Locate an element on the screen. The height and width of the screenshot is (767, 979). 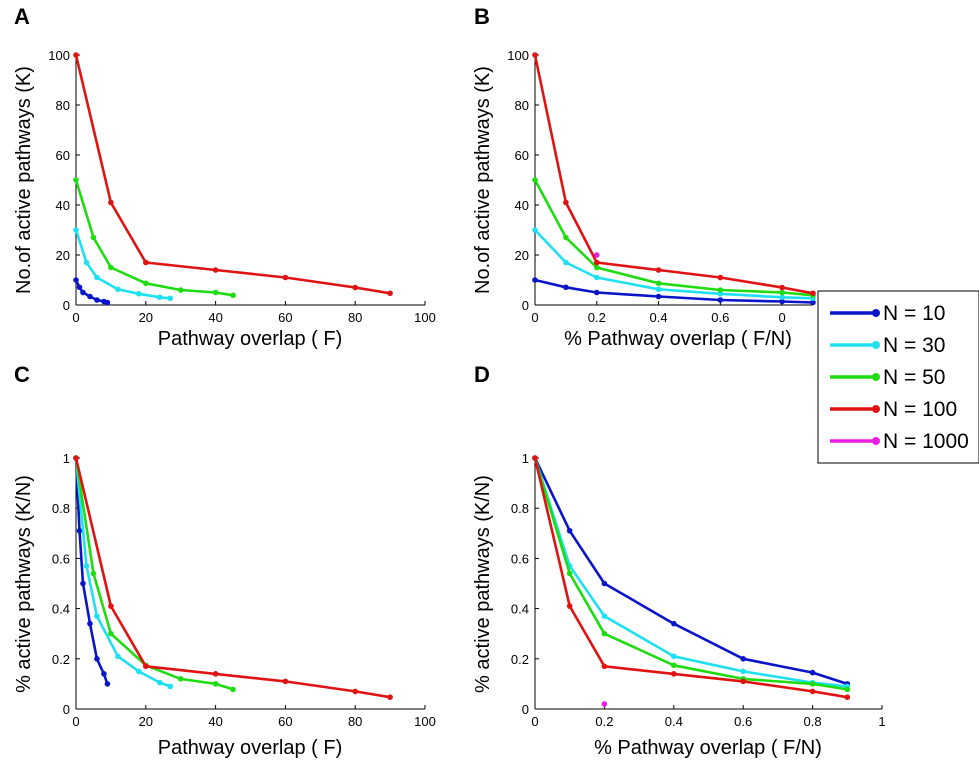
legend: N = 10 N = 30 N = 50 N = 100 N = 1000 is located at coordinates (898, 377).